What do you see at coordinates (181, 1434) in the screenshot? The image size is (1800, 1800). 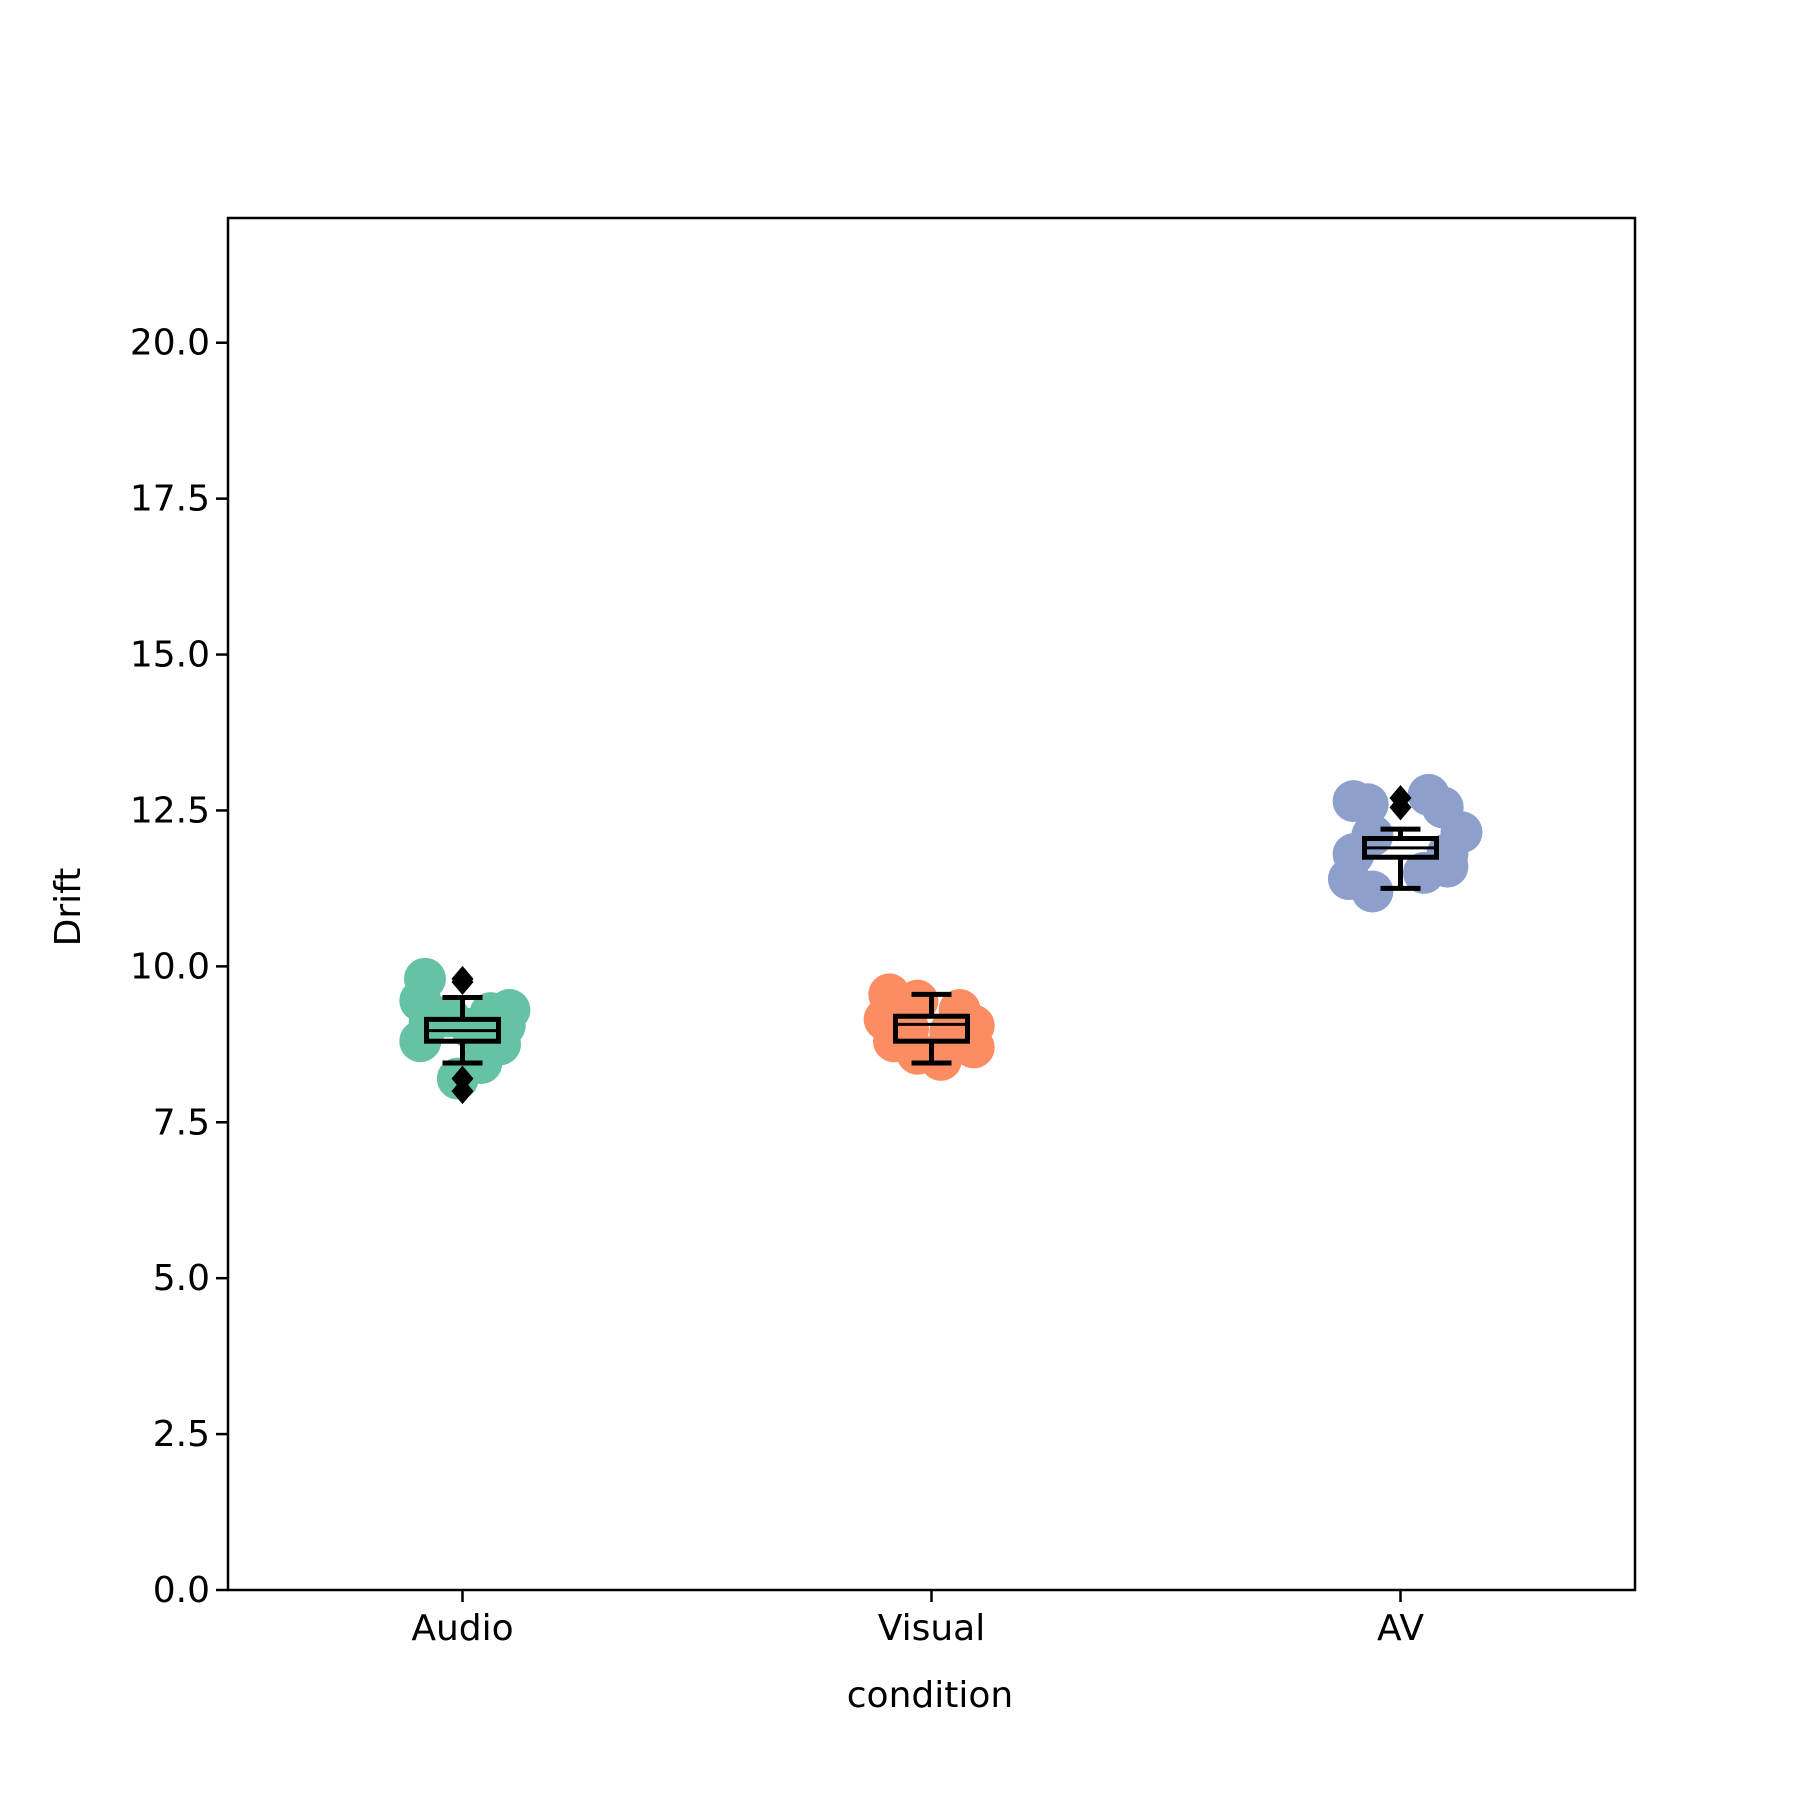 I see `y-tick-label: 2.5` at bounding box center [181, 1434].